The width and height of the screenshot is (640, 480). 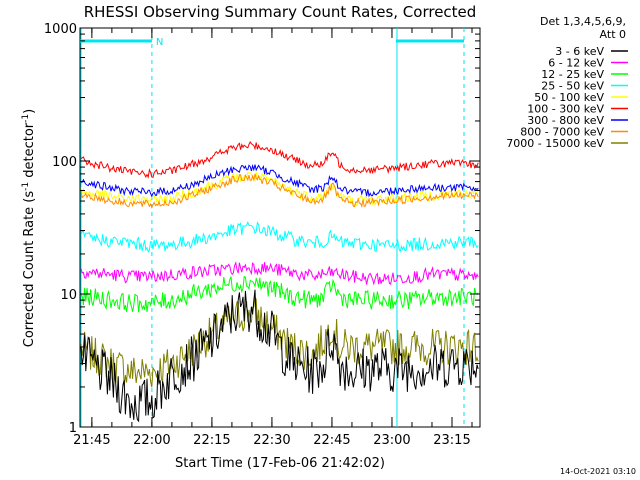 I want to click on legend-label: 800 - 7000 keV, so click(x=562, y=132).